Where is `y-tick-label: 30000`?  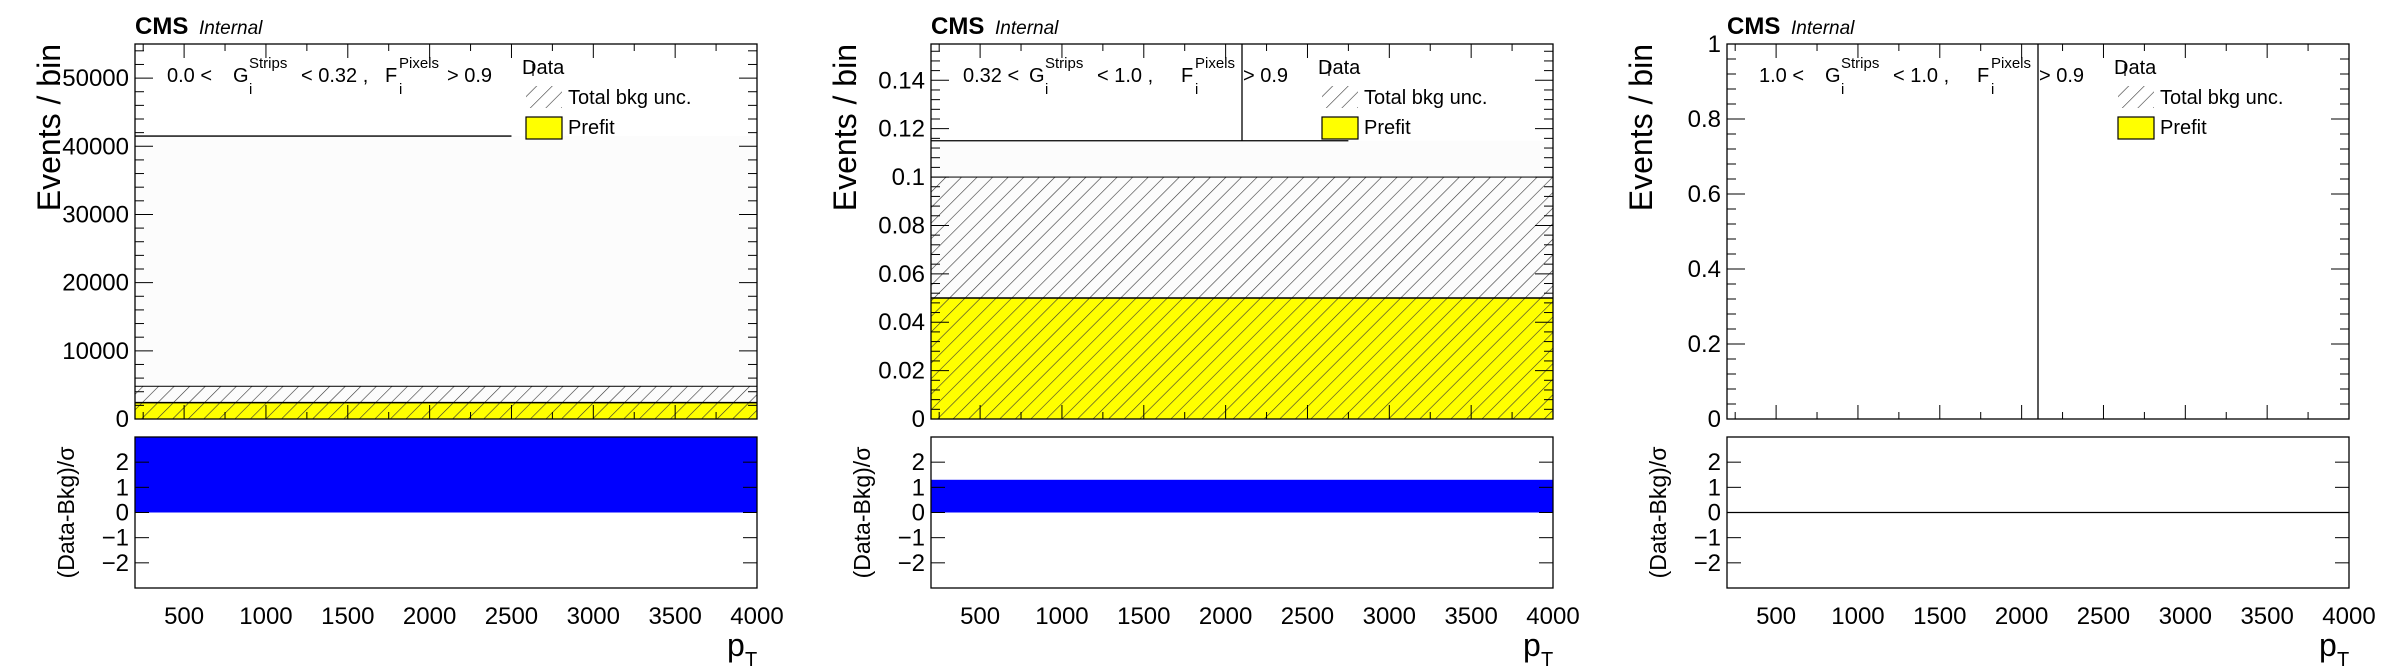 y-tick-label: 30000 is located at coordinates (95, 214).